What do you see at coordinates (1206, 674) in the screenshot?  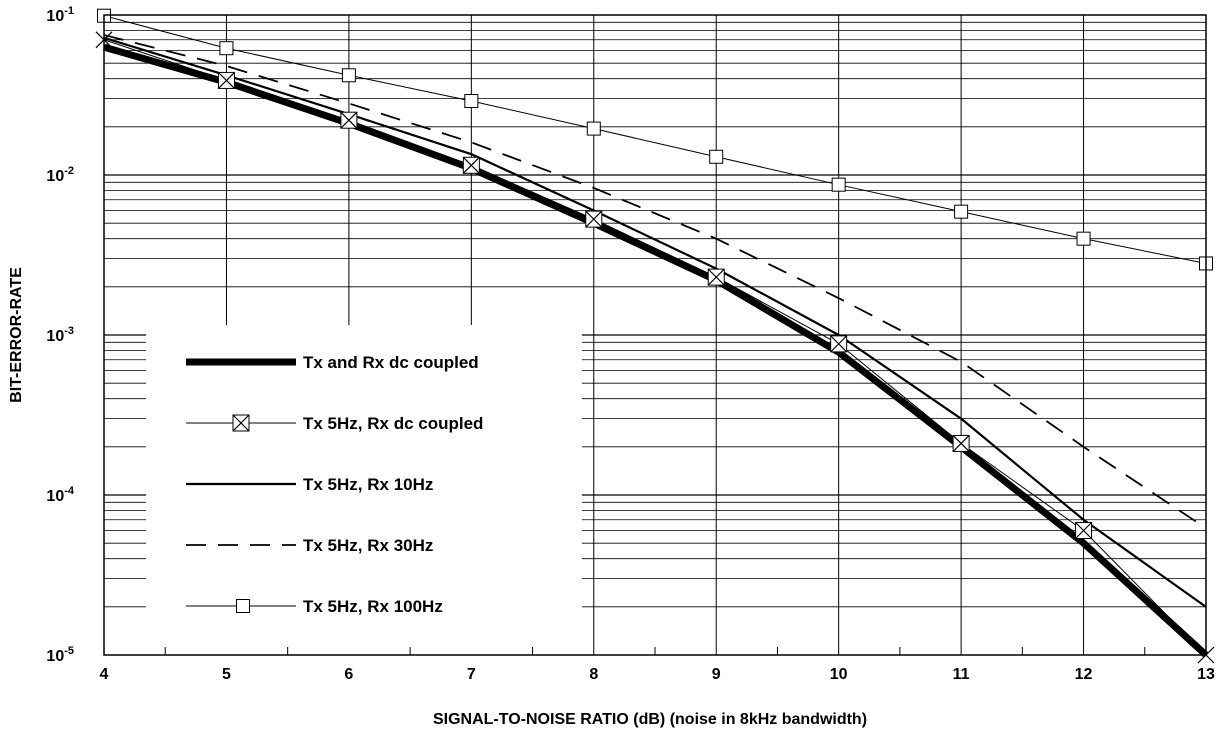 I see `x-tick-label: 13` at bounding box center [1206, 674].